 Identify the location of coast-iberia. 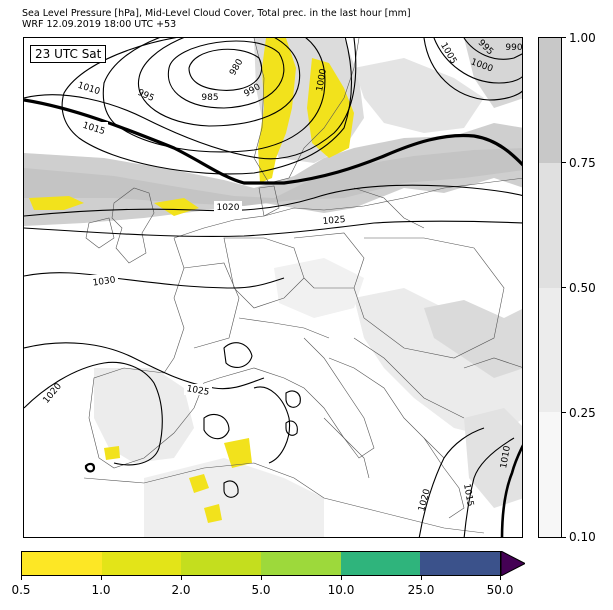
(154, 418).